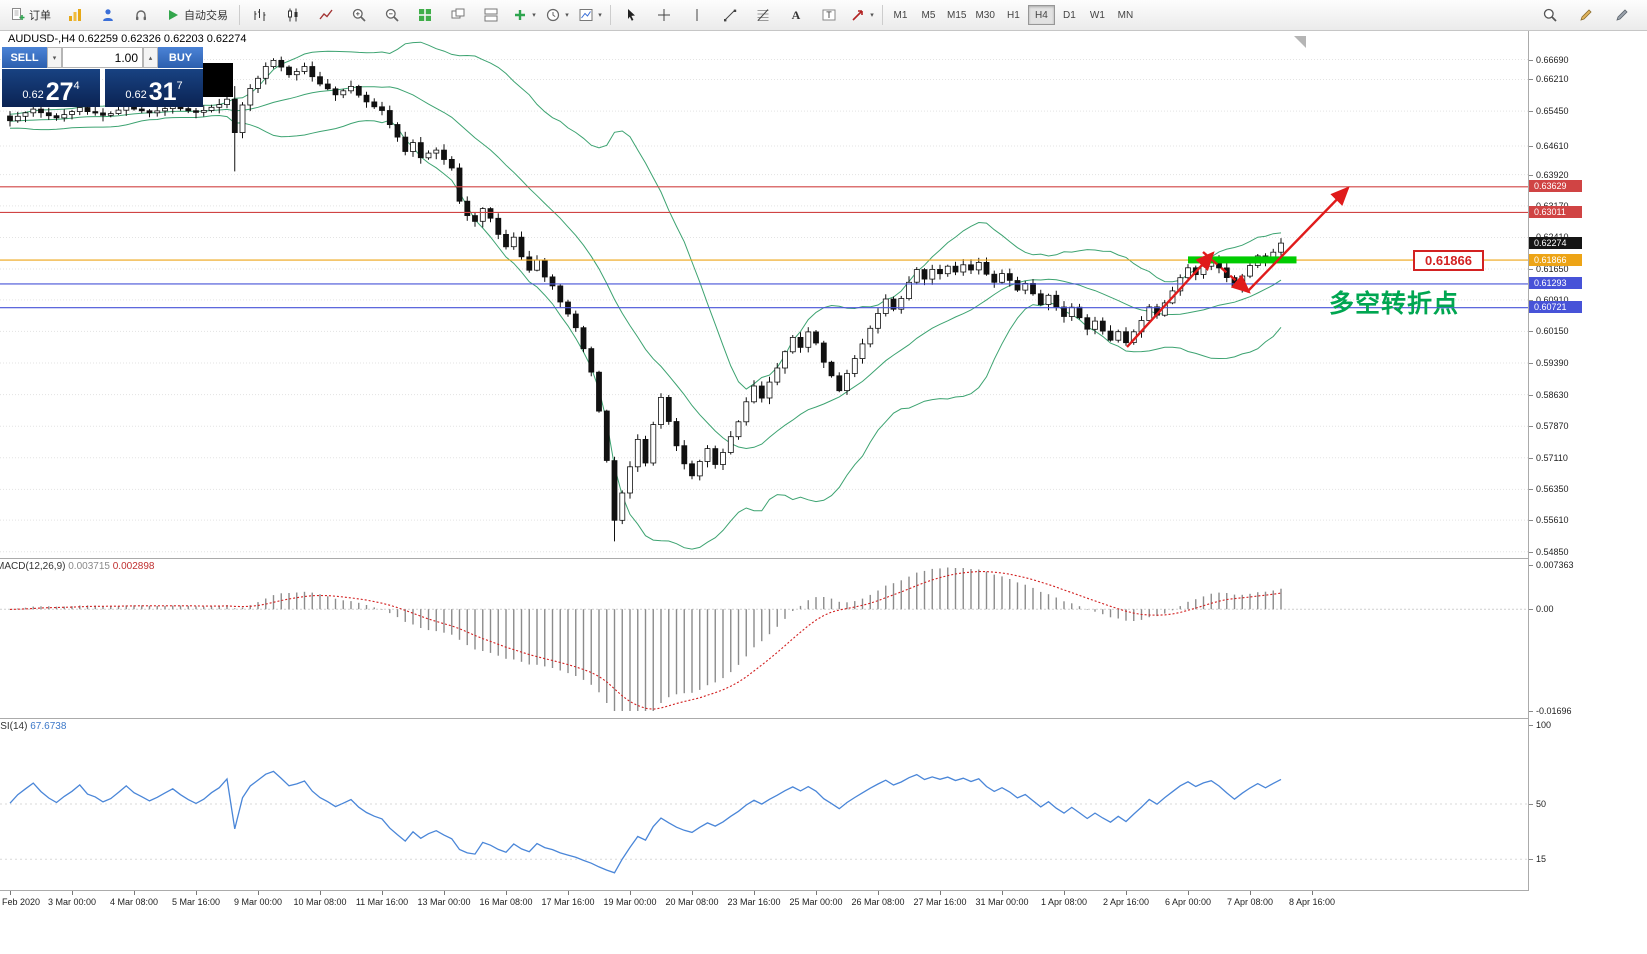  Describe the element at coordinates (730, 15) in the screenshot. I see `trendline-tool-button` at that location.